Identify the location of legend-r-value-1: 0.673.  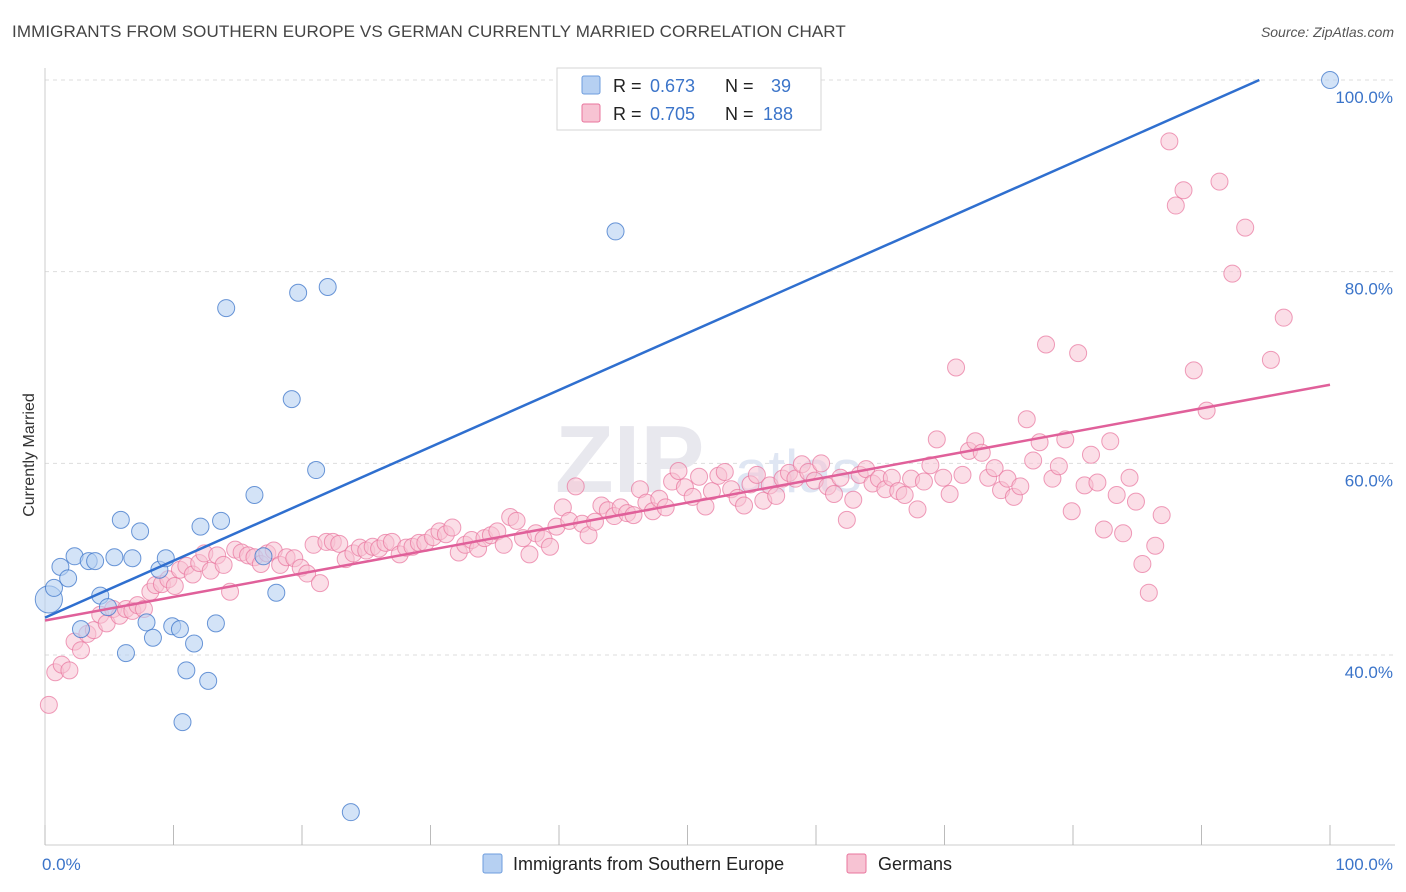
(672, 86).